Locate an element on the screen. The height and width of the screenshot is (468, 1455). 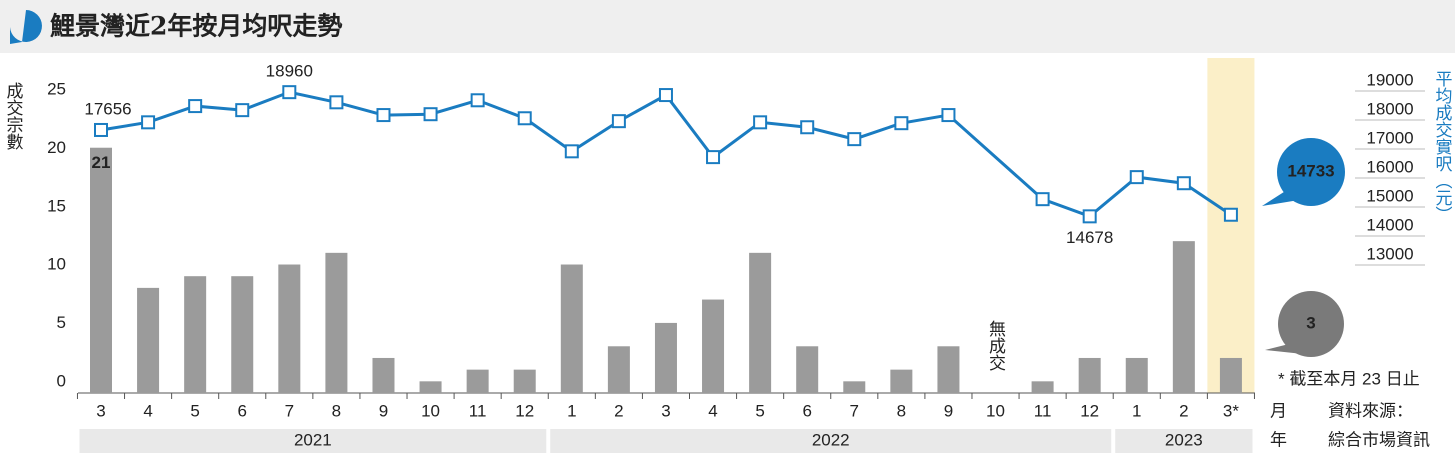
line-value-label: 17656 is located at coordinates (107, 108).